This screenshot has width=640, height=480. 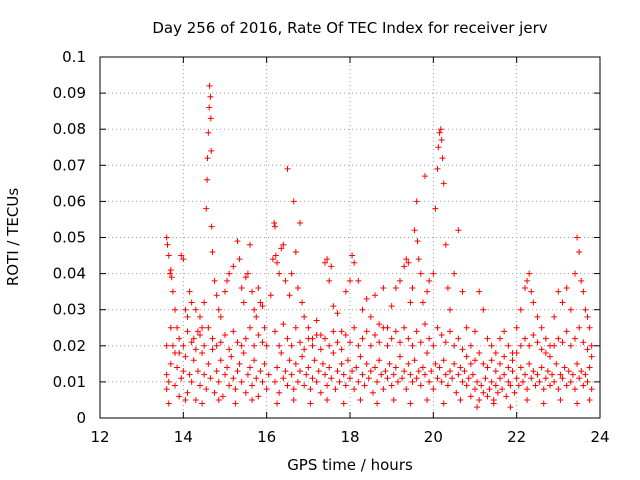 What do you see at coordinates (69, 93) in the screenshot?
I see `y-tick-label: 0.09` at bounding box center [69, 93].